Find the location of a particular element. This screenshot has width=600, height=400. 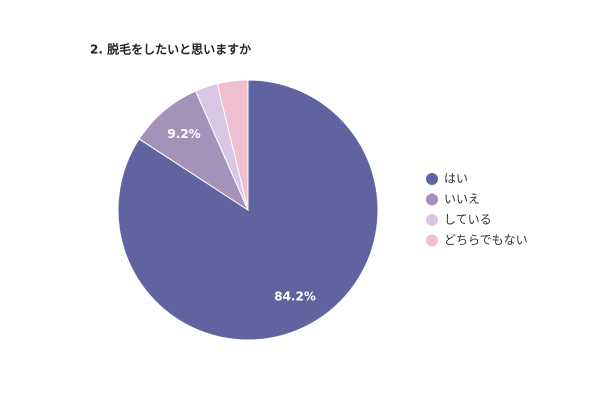

legend-label: どちらでもない is located at coordinates (486, 240).